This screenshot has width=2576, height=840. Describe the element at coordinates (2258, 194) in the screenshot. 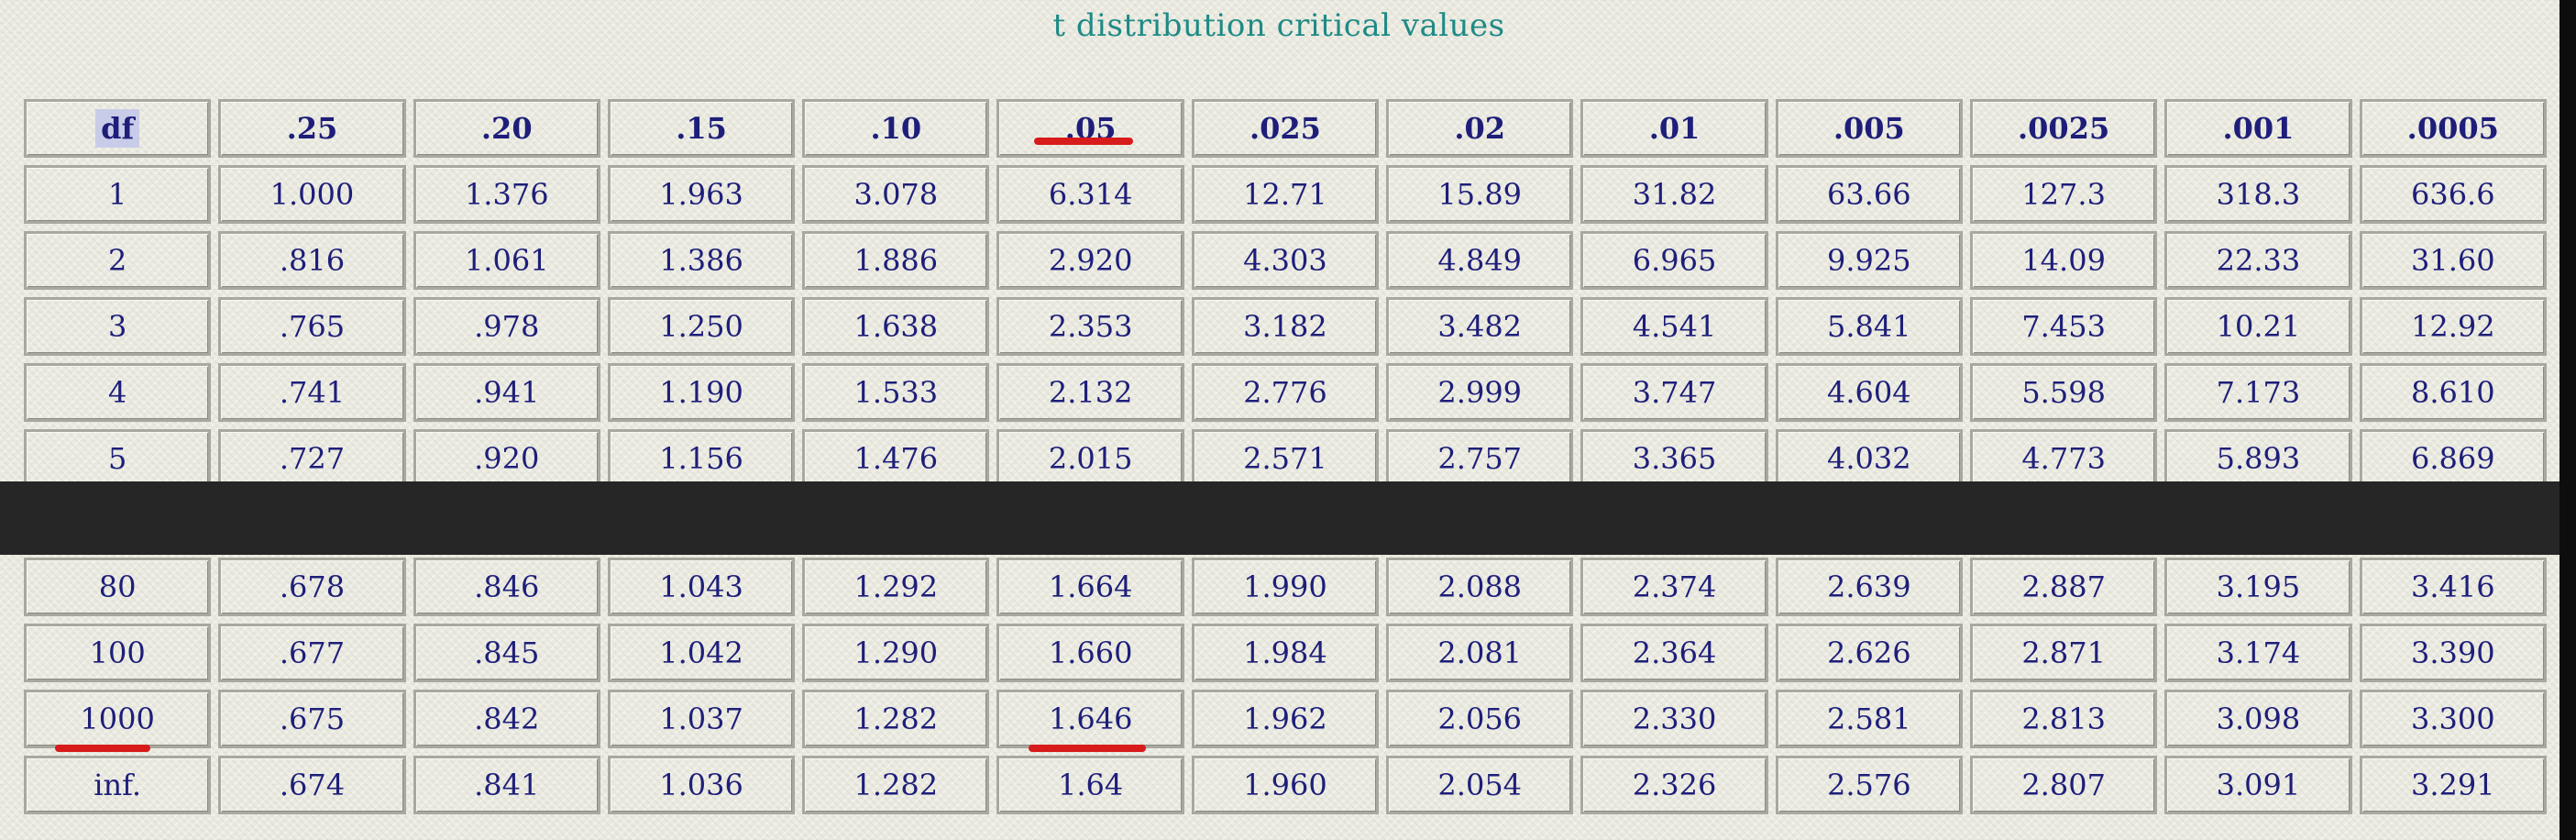

I see `value-cell: 318.3` at that location.